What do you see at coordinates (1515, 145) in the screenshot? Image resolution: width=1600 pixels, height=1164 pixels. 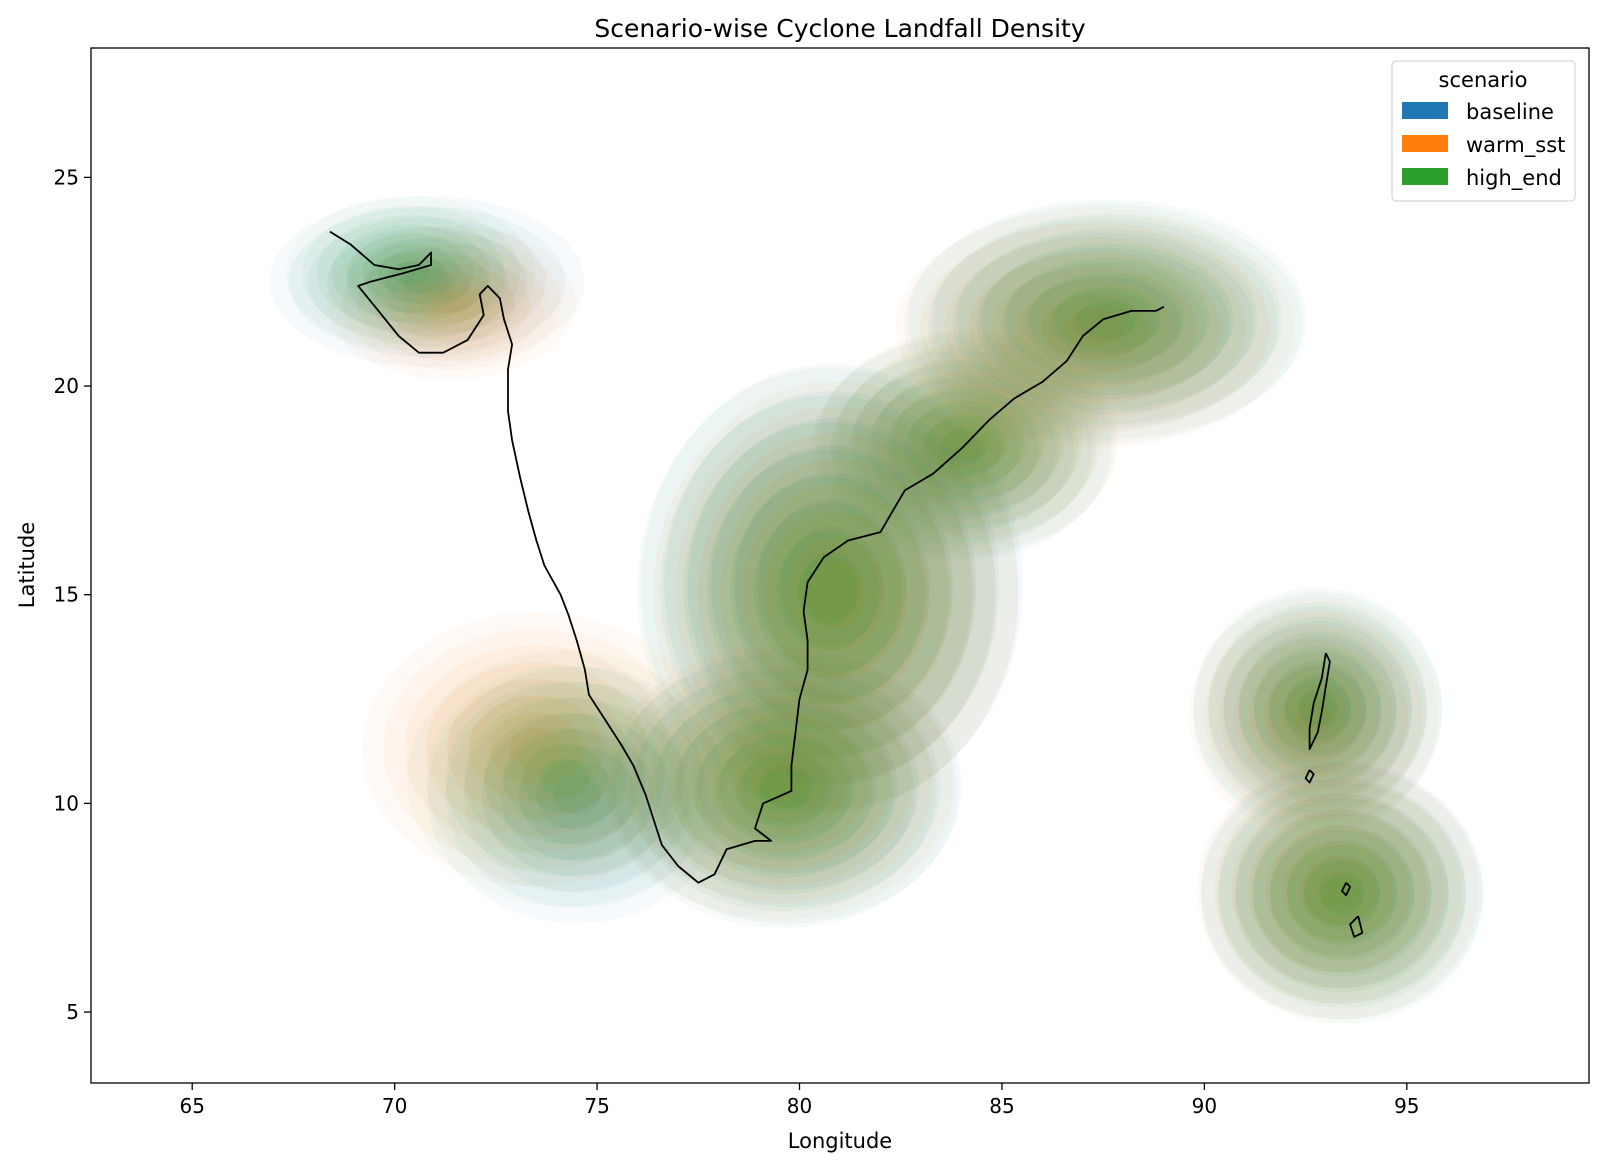 I see `legend-label-warm-sst: warm_sst` at bounding box center [1515, 145].